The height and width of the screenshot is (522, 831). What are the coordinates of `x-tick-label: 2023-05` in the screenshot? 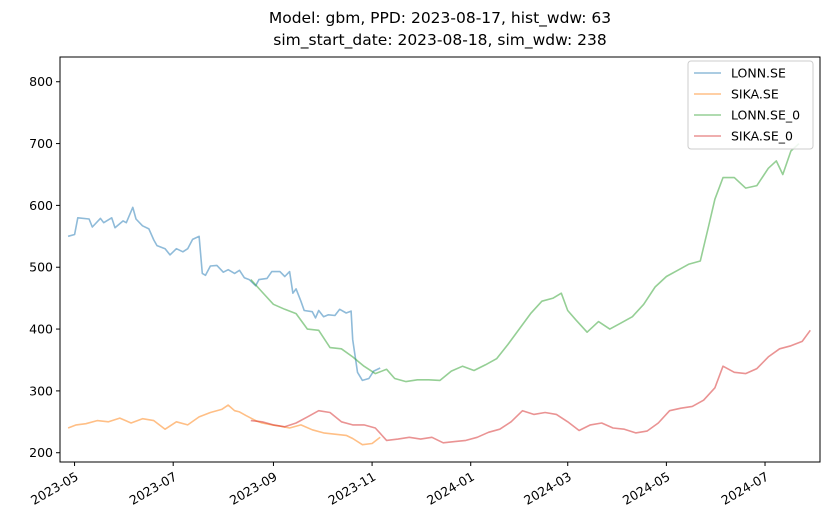 It's located at (54, 488).